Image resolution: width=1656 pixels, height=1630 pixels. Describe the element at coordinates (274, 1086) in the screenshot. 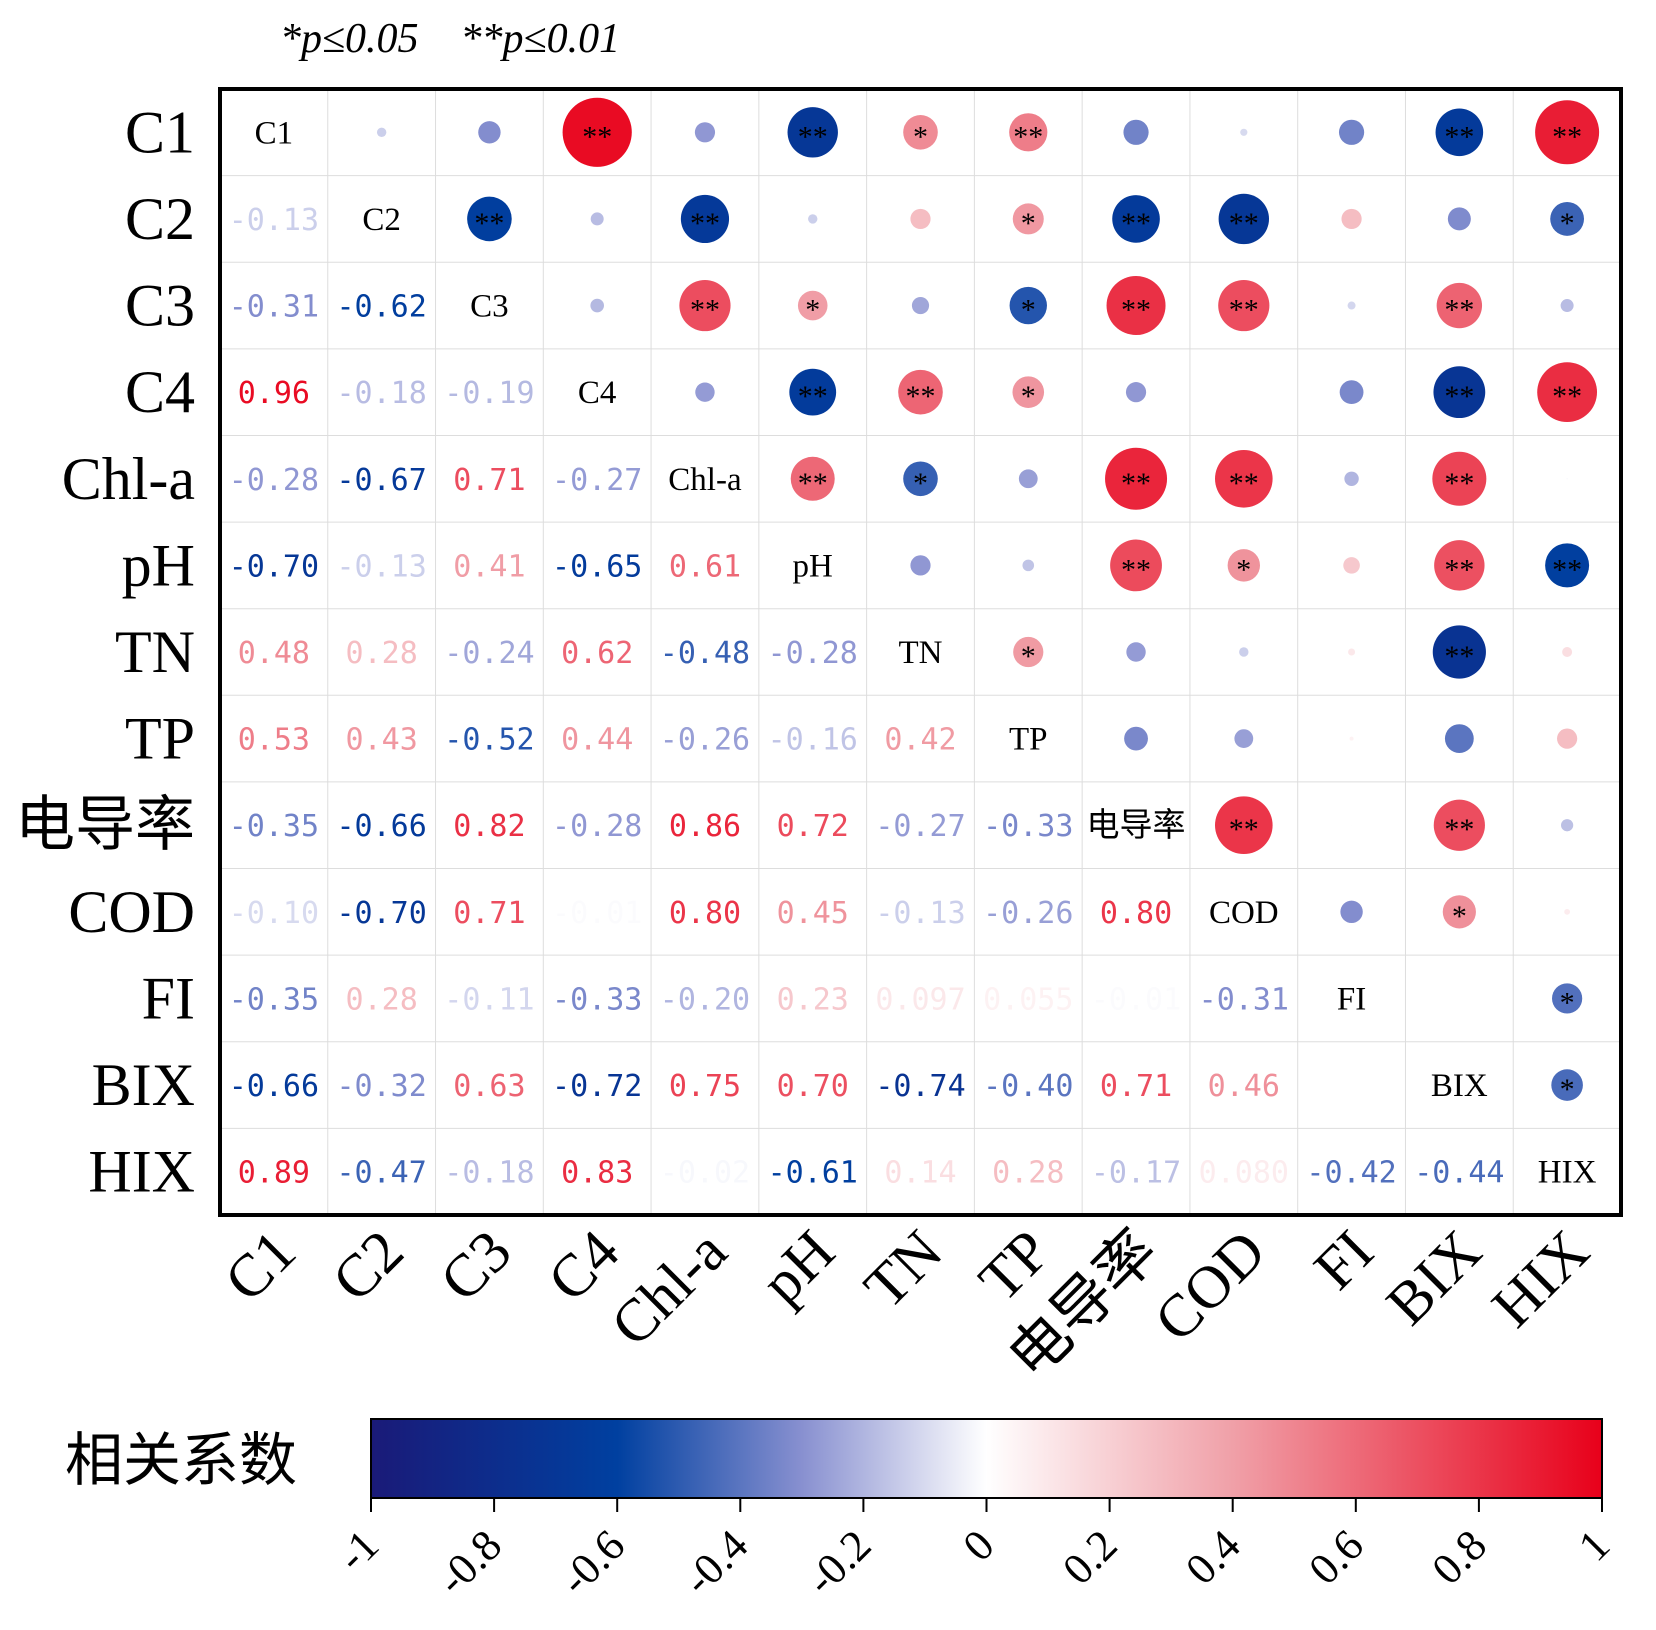

I see `correlation-value: -0.66` at that location.